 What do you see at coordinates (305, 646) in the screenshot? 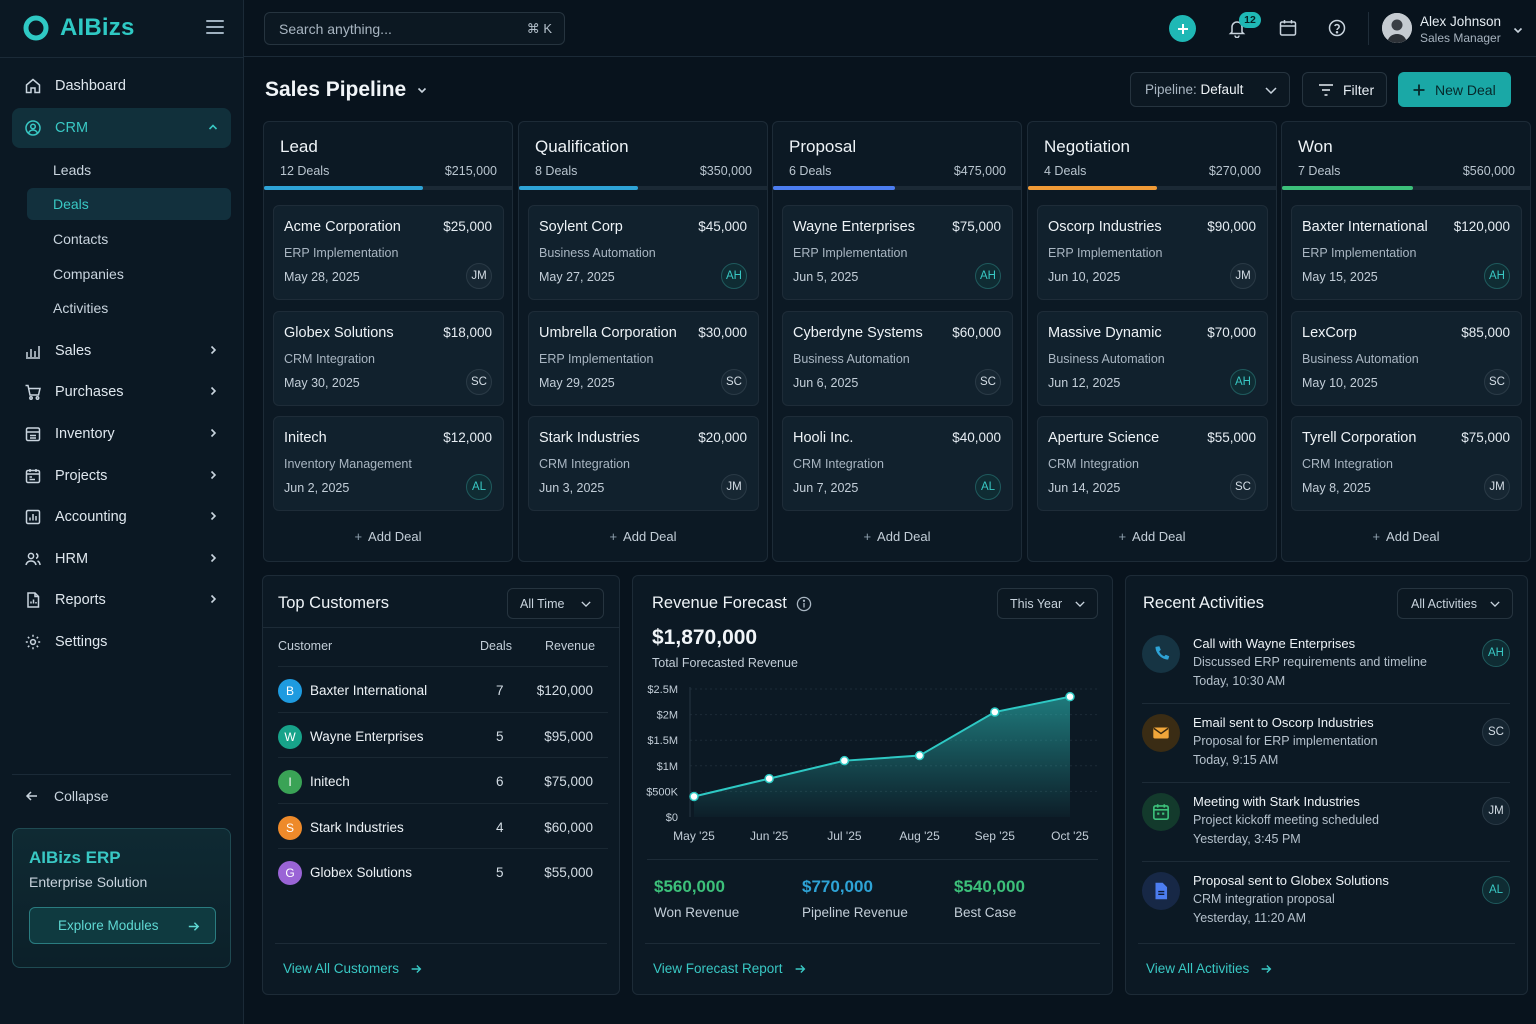
I see `column-header-customer: Customer` at bounding box center [305, 646].